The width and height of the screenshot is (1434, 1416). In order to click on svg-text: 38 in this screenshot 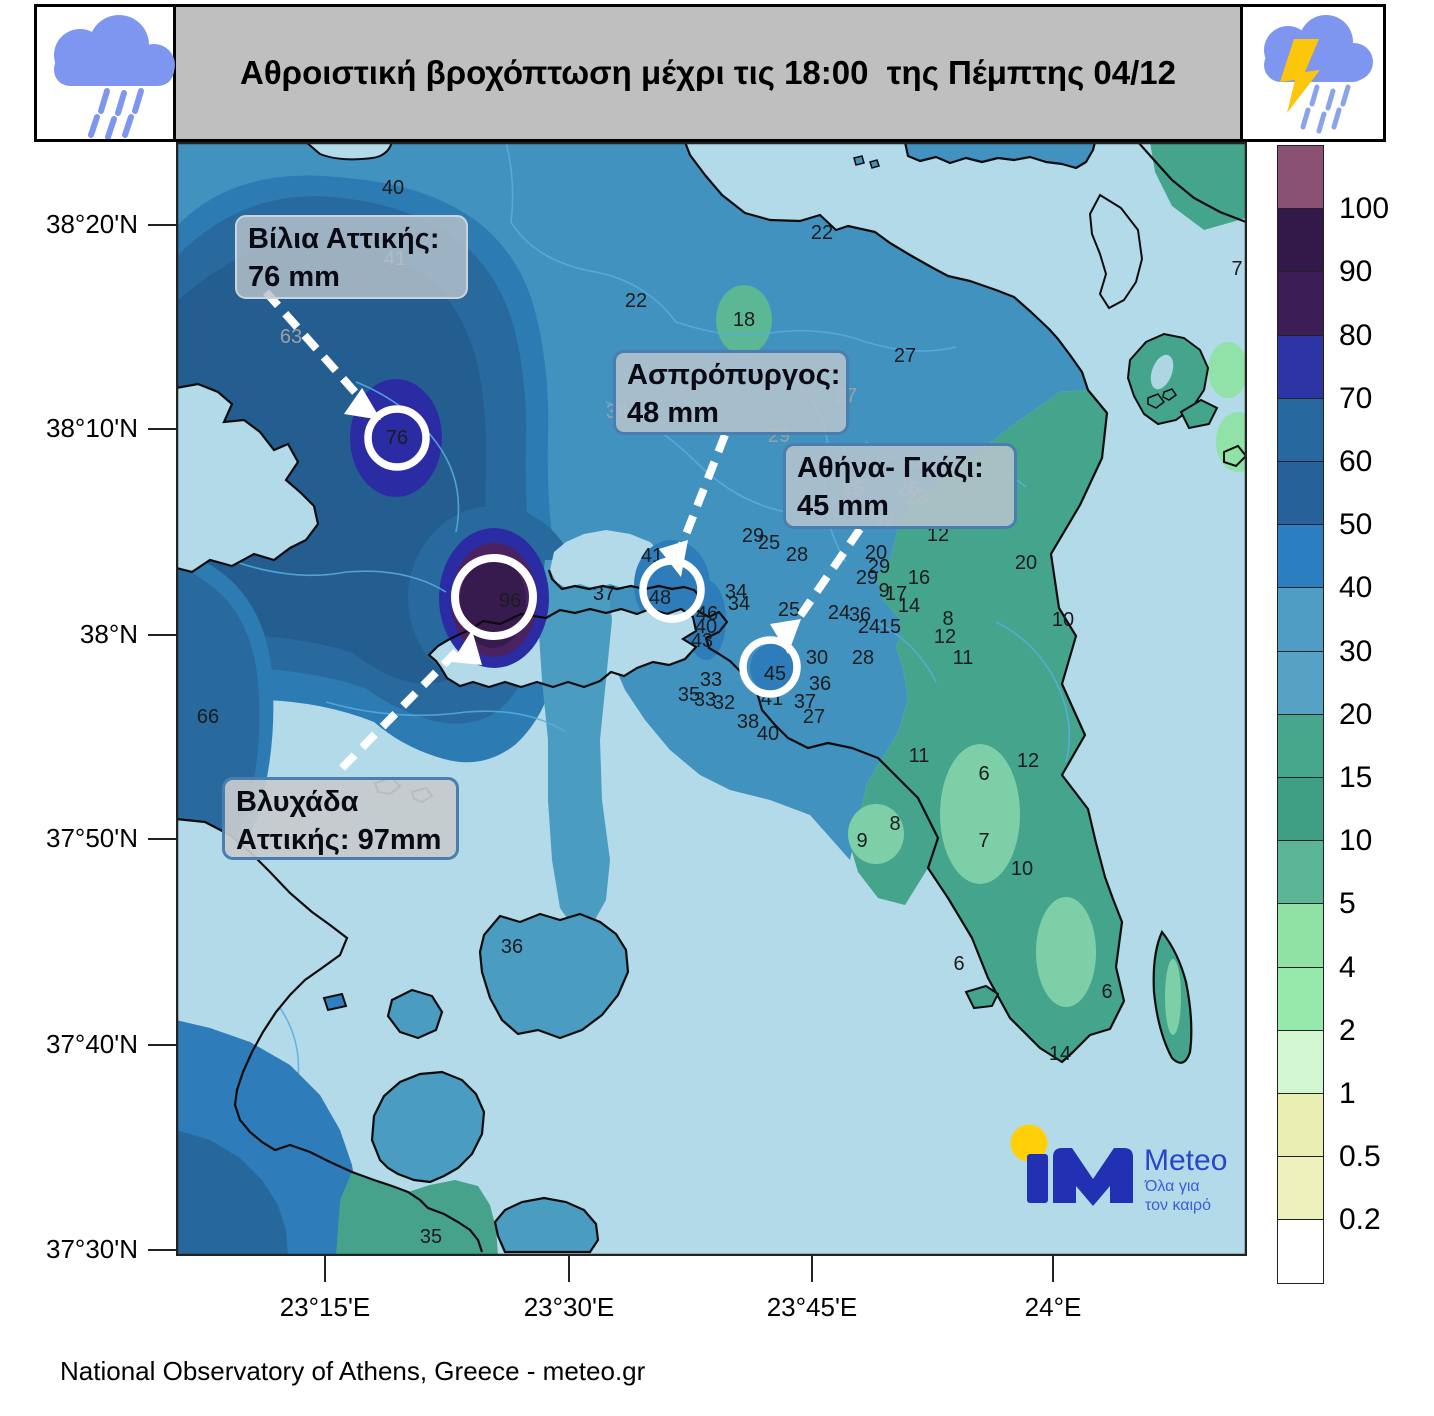, I will do `click(748, 722)`.